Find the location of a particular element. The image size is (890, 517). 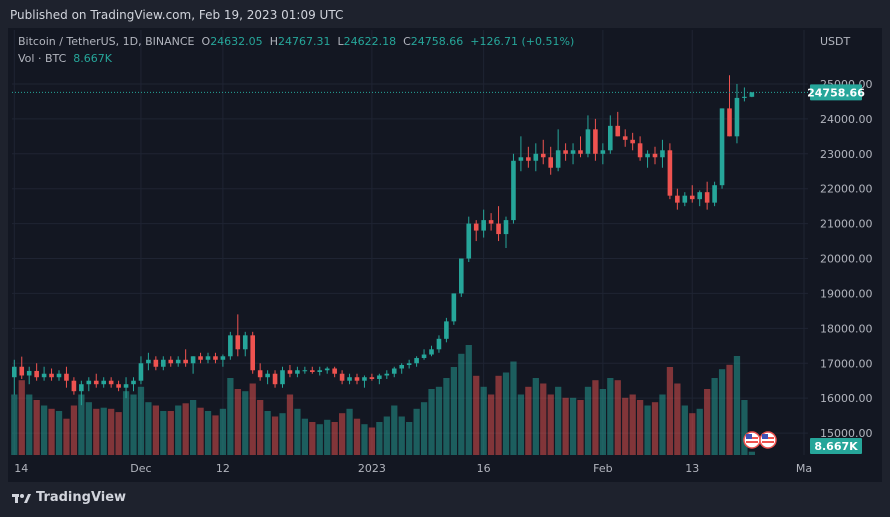

currency-label: USDT is located at coordinates (835, 41).